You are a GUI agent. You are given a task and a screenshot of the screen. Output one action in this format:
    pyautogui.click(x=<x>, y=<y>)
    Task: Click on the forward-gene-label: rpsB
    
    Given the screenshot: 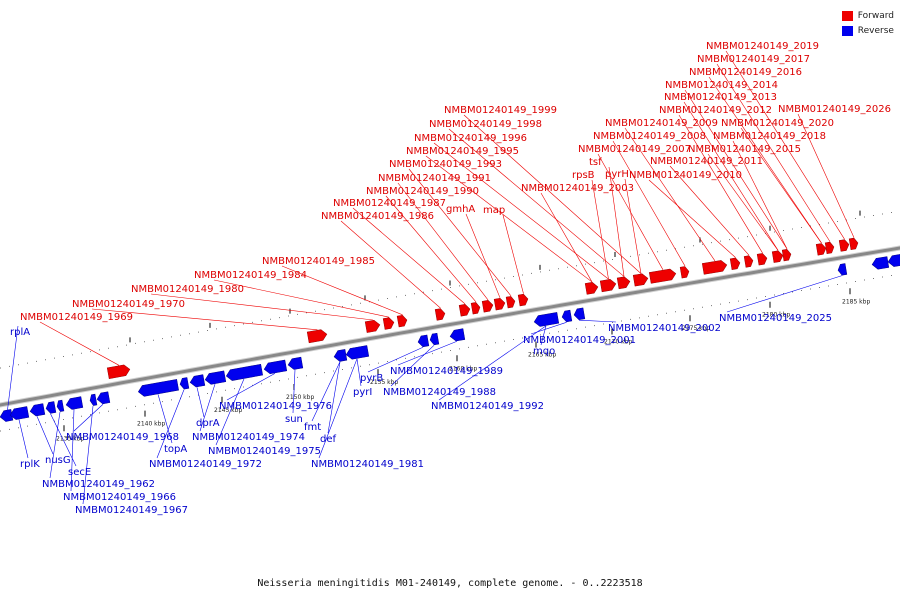 What is the action you would take?
    pyautogui.click(x=583, y=175)
    